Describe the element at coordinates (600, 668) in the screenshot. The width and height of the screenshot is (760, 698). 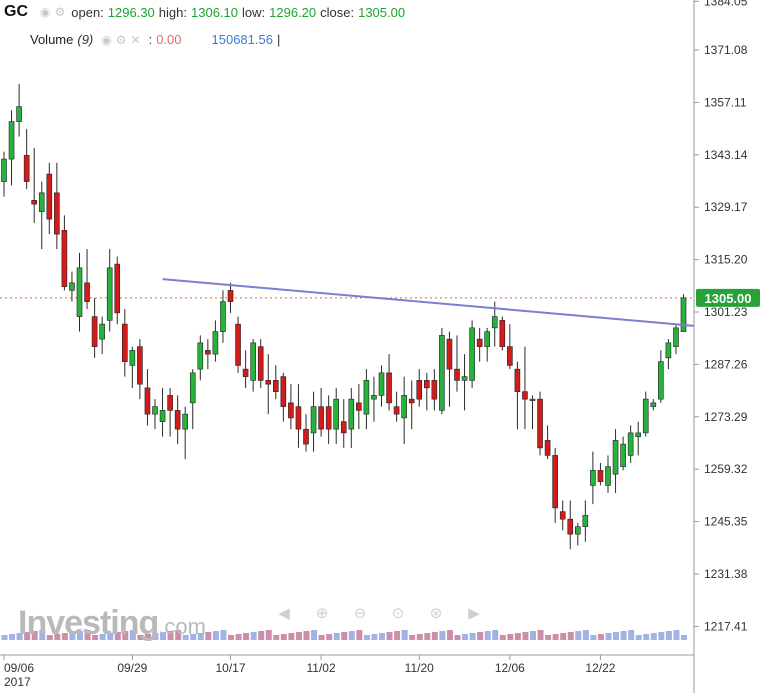
I see `x-tick-label: 12/22` at that location.